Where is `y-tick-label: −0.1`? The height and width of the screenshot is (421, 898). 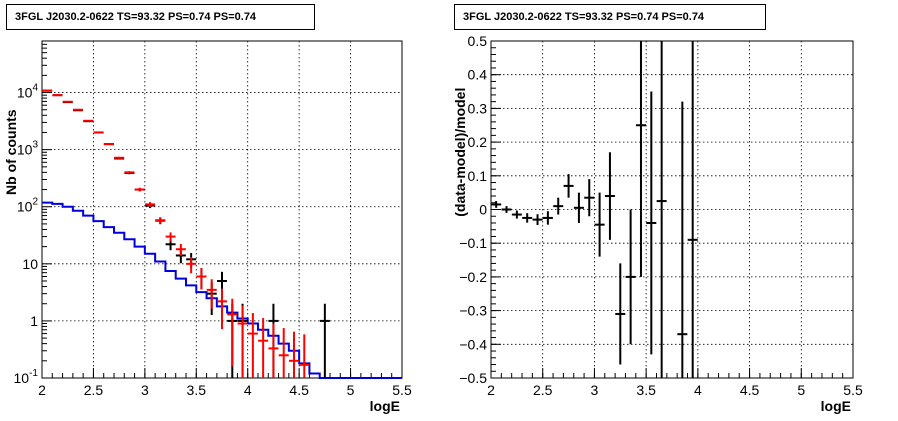
y-tick-label: −0.1 is located at coordinates (473, 243).